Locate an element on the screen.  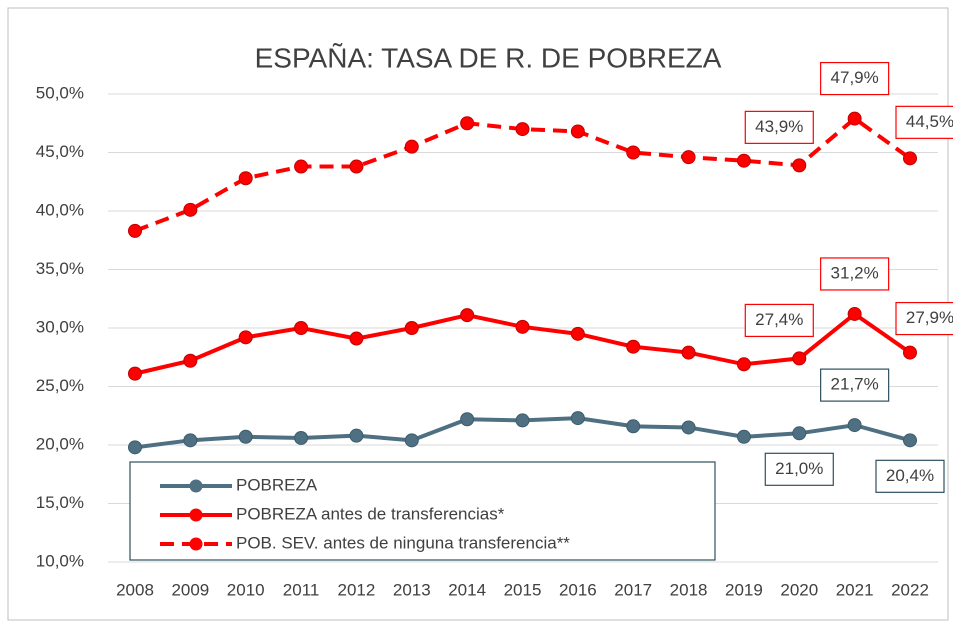
x-tick-label: 2013 is located at coordinates (412, 589).